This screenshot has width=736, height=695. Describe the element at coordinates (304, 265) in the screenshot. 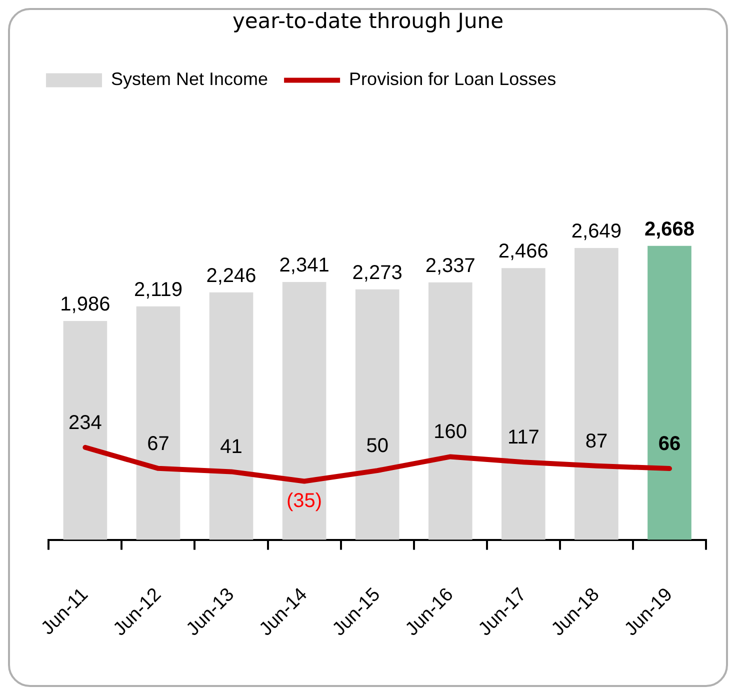

I see `data-label: 2,341` at that location.